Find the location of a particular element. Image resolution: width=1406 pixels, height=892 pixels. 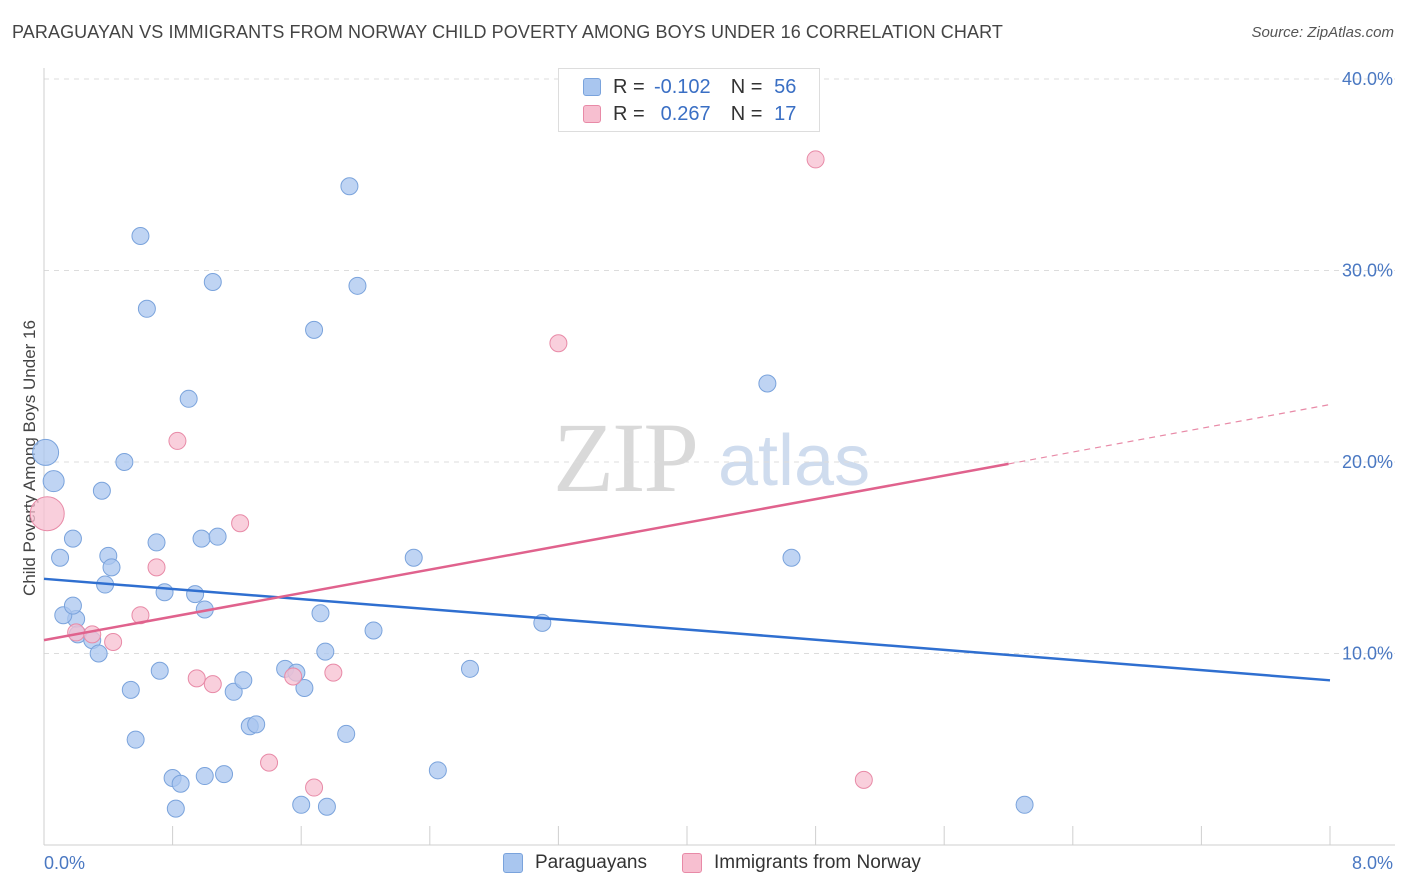

trendline-norway is located at coordinates (526, 552).